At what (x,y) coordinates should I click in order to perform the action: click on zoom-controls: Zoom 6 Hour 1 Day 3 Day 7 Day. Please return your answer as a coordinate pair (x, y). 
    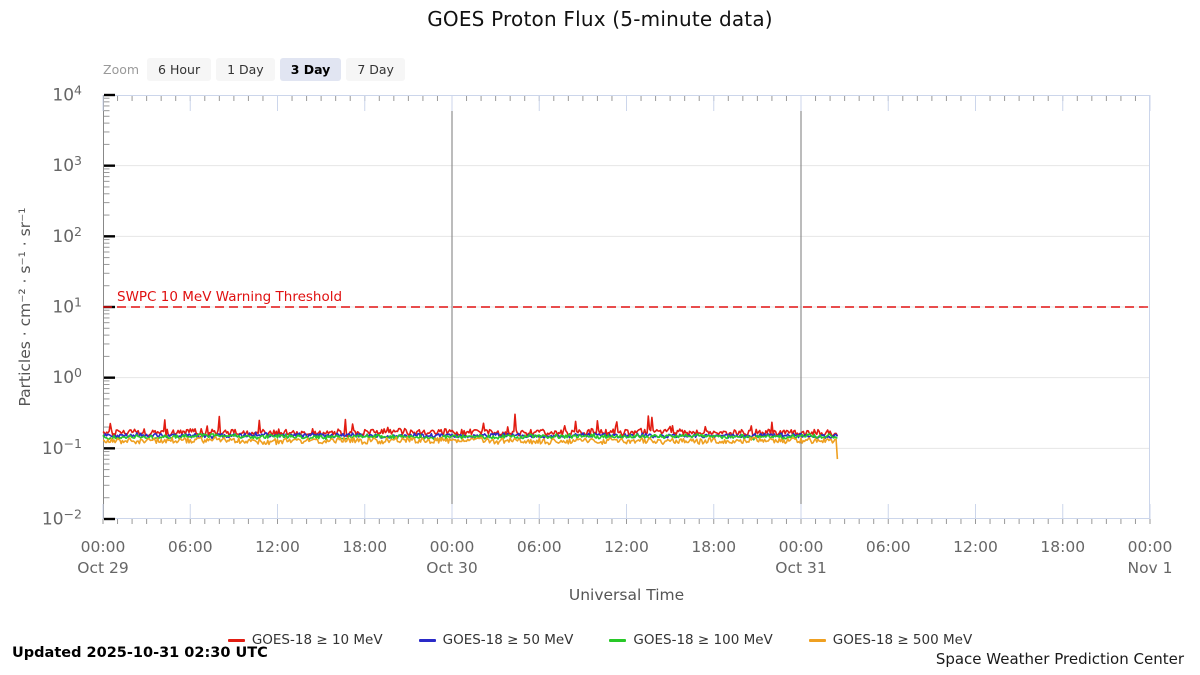
    Looking at the image, I should click on (256, 69).